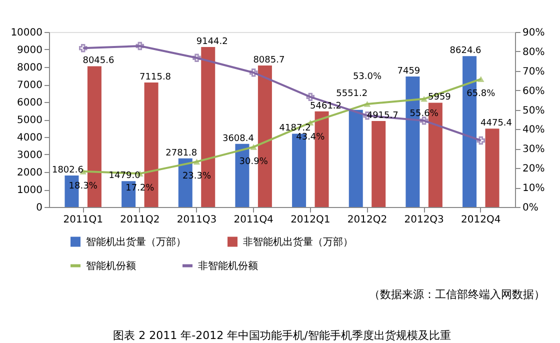  Describe the element at coordinates (253, 161) in the screenshot. I see `data-label: 30.9%` at that location.